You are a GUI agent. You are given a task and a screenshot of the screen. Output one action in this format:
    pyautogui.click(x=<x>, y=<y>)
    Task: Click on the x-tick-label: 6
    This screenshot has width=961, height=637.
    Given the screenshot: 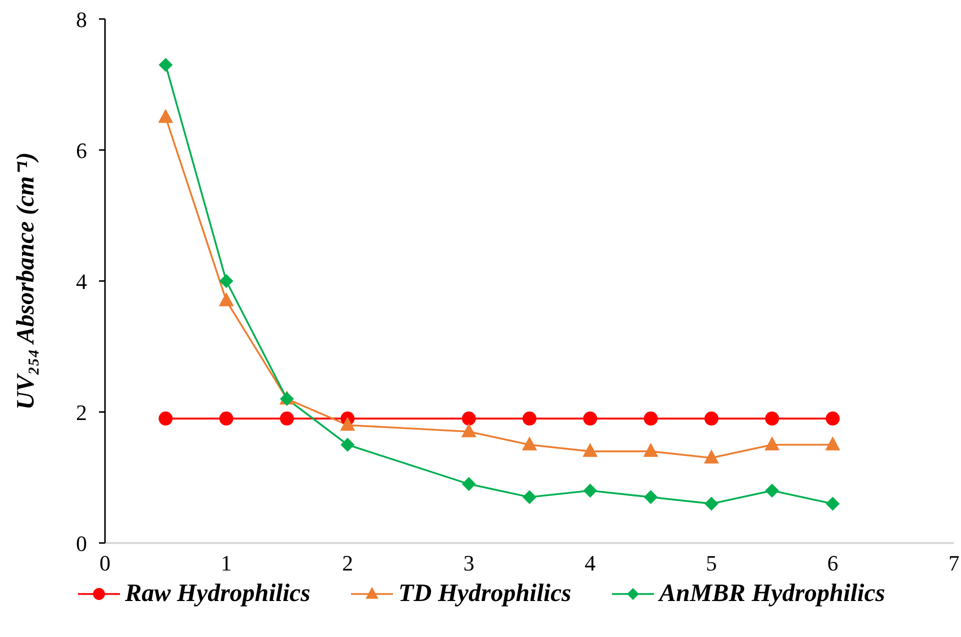 What is the action you would take?
    pyautogui.click(x=832, y=563)
    